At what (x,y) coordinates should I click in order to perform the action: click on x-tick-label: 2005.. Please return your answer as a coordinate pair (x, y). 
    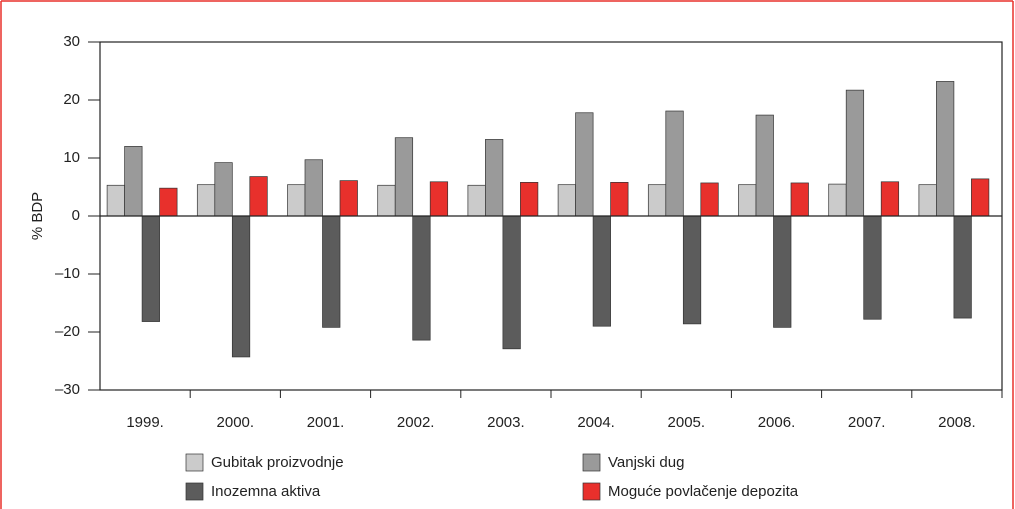
    Looking at the image, I should click on (687, 422).